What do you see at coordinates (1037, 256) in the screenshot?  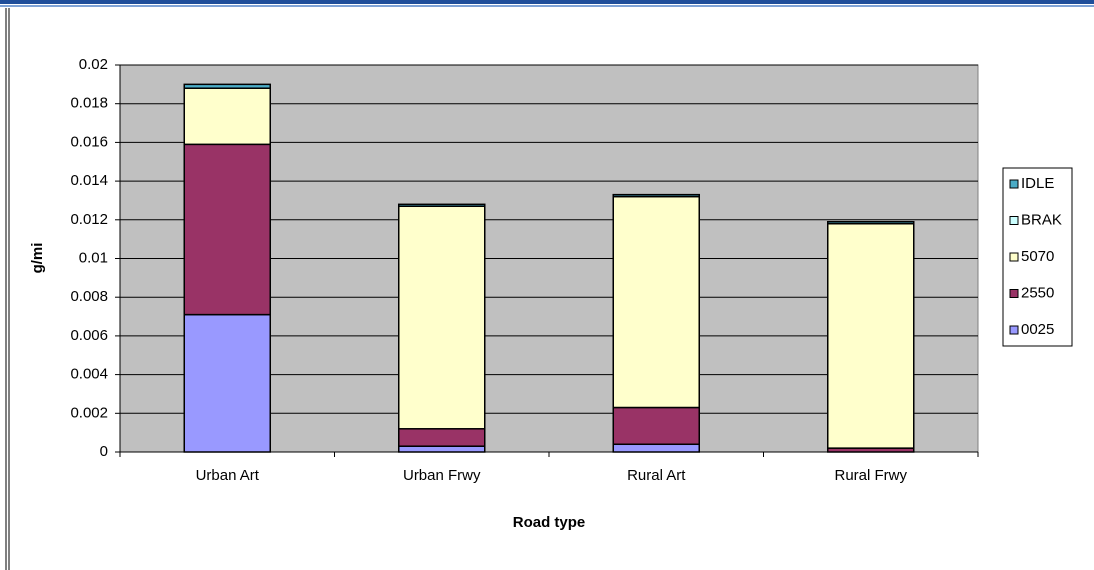 I see `legend-label: 5070` at bounding box center [1037, 256].